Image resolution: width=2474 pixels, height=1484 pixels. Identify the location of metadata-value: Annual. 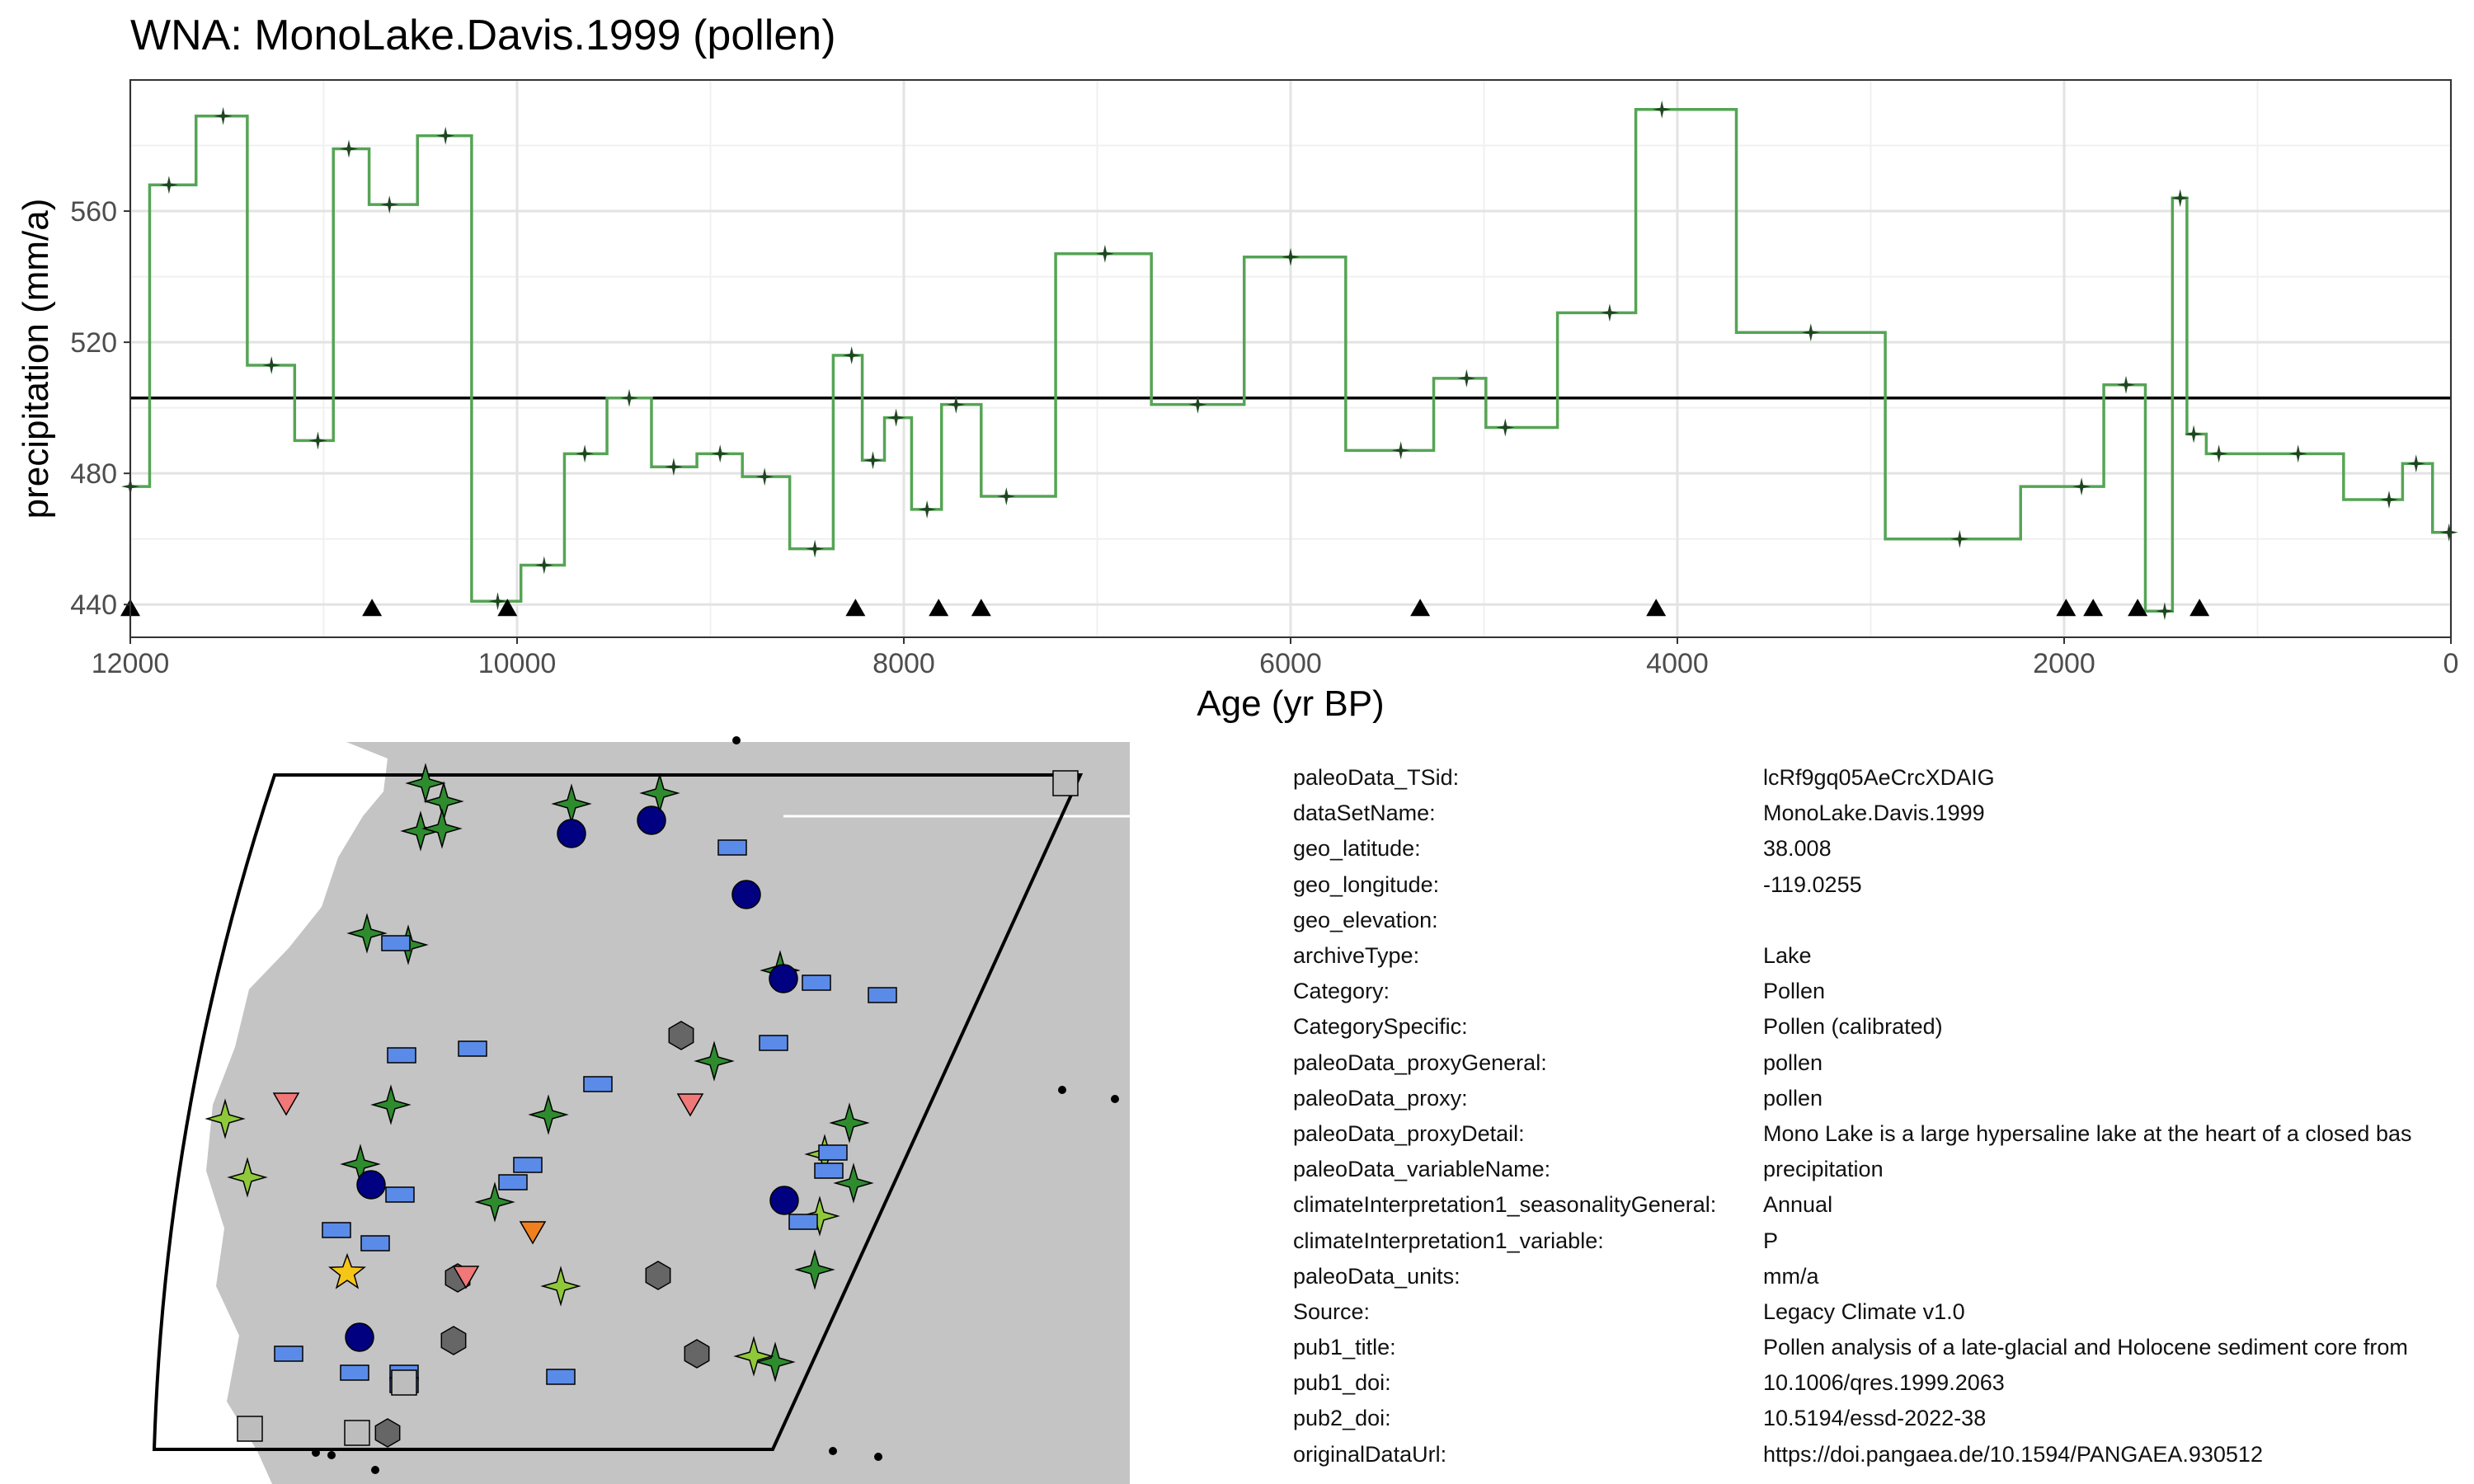
(1798, 1205).